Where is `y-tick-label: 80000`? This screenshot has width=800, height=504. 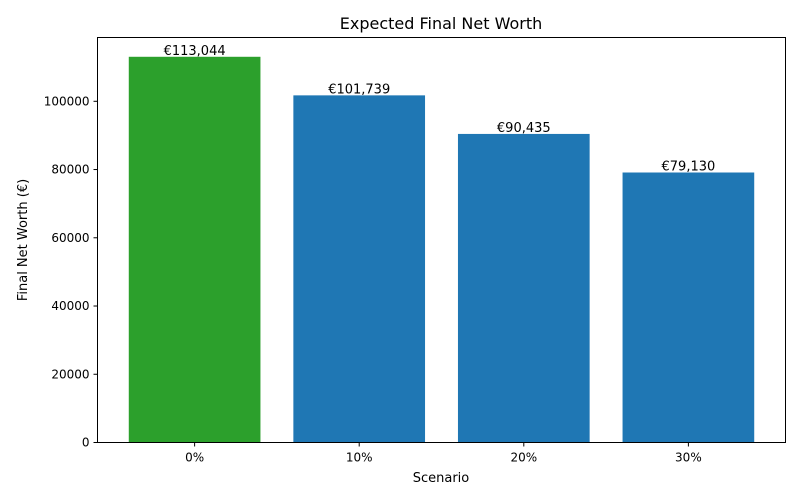
y-tick-label: 80000 is located at coordinates (70, 170).